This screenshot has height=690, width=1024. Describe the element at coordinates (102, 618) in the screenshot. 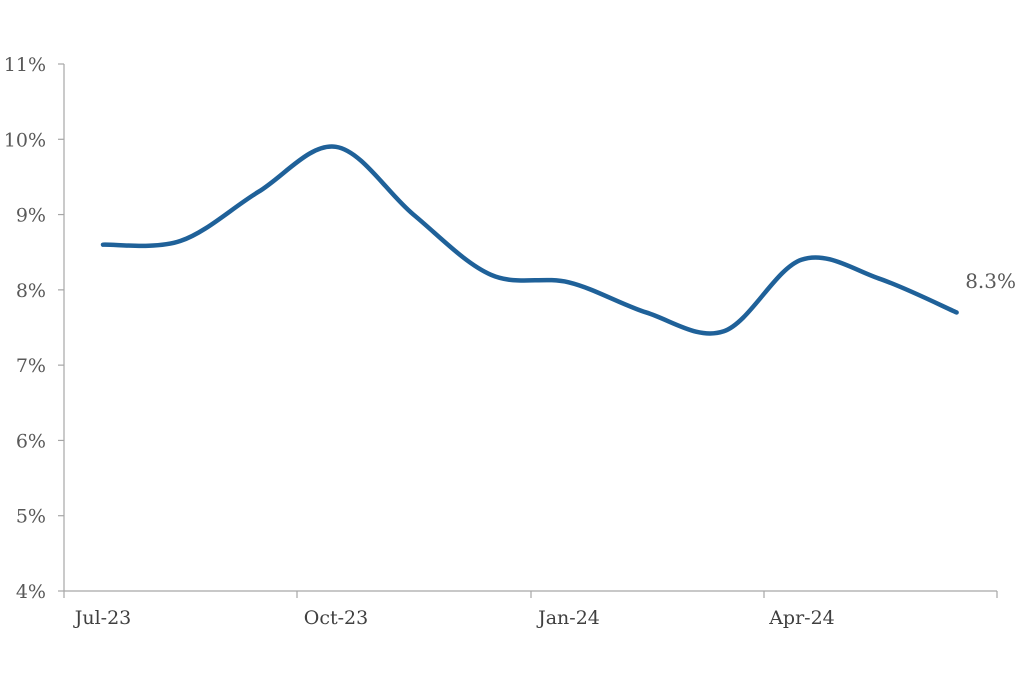

I see `x-tick-label: Jul-23` at that location.